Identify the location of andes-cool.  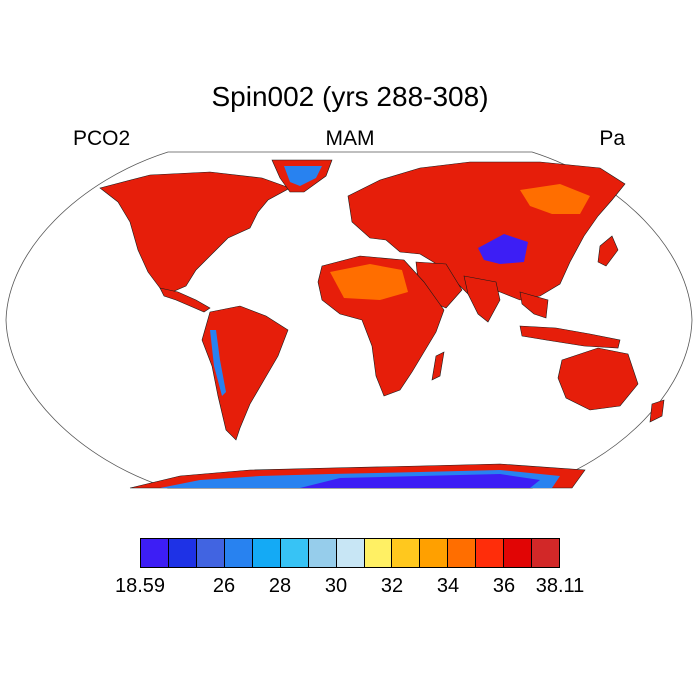
(218, 363).